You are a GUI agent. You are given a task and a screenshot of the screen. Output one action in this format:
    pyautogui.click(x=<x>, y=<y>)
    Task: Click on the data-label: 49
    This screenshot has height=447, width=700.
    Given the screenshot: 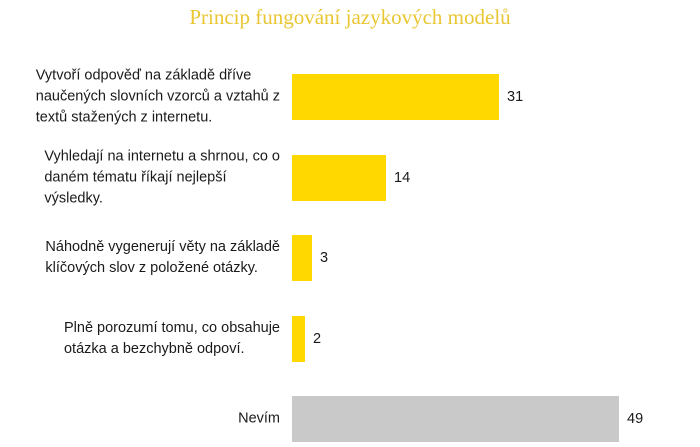 What is the action you would take?
    pyautogui.click(x=635, y=419)
    